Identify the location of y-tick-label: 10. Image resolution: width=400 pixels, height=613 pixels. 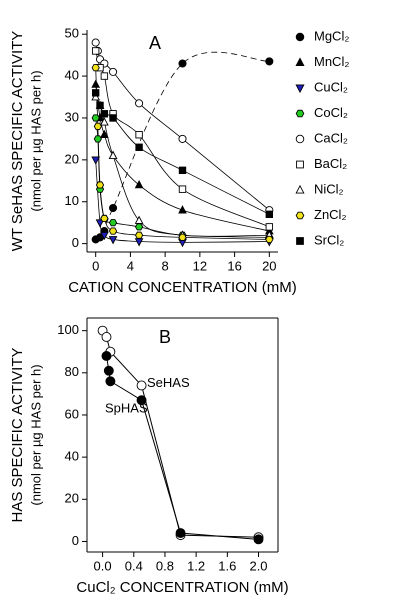
(72, 200).